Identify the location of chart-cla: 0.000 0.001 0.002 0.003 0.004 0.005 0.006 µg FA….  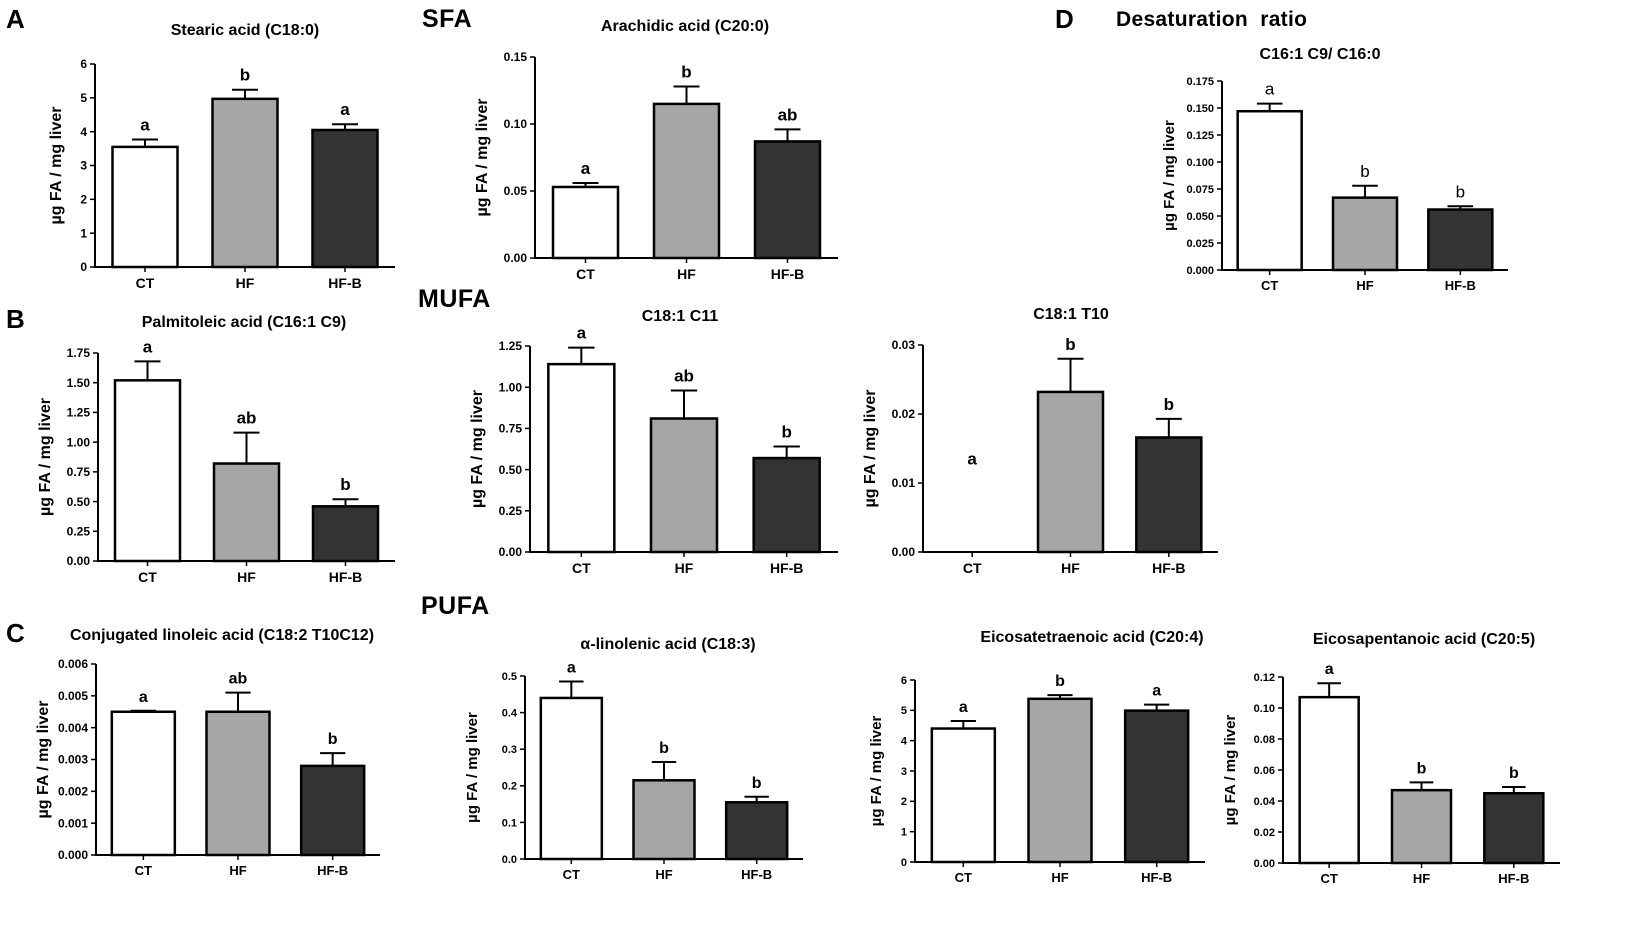
(207, 767).